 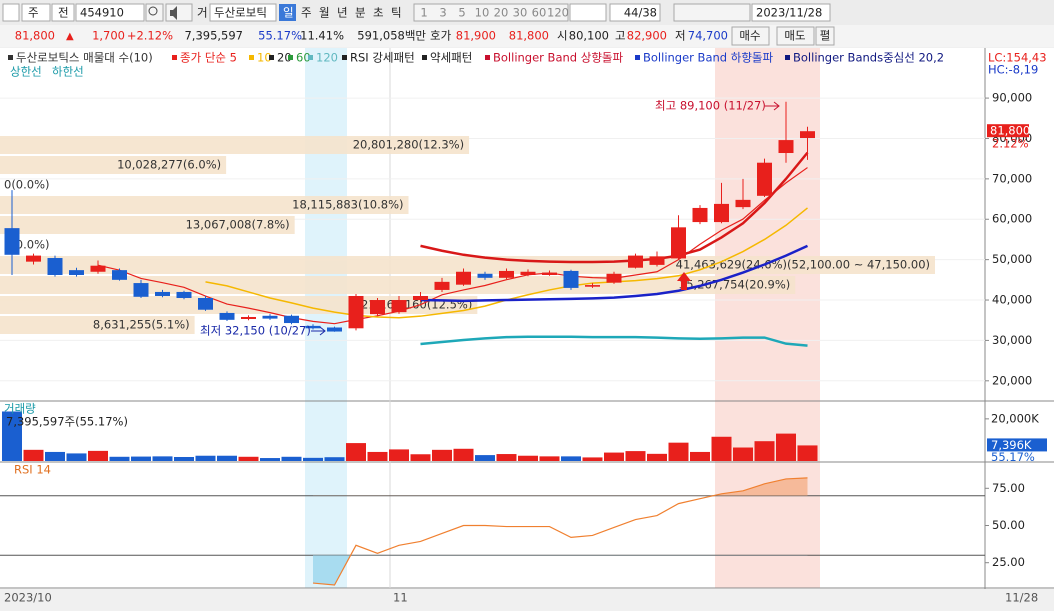 What do you see at coordinates (558, 13) in the screenshot?
I see `interval: 120` at bounding box center [558, 13].